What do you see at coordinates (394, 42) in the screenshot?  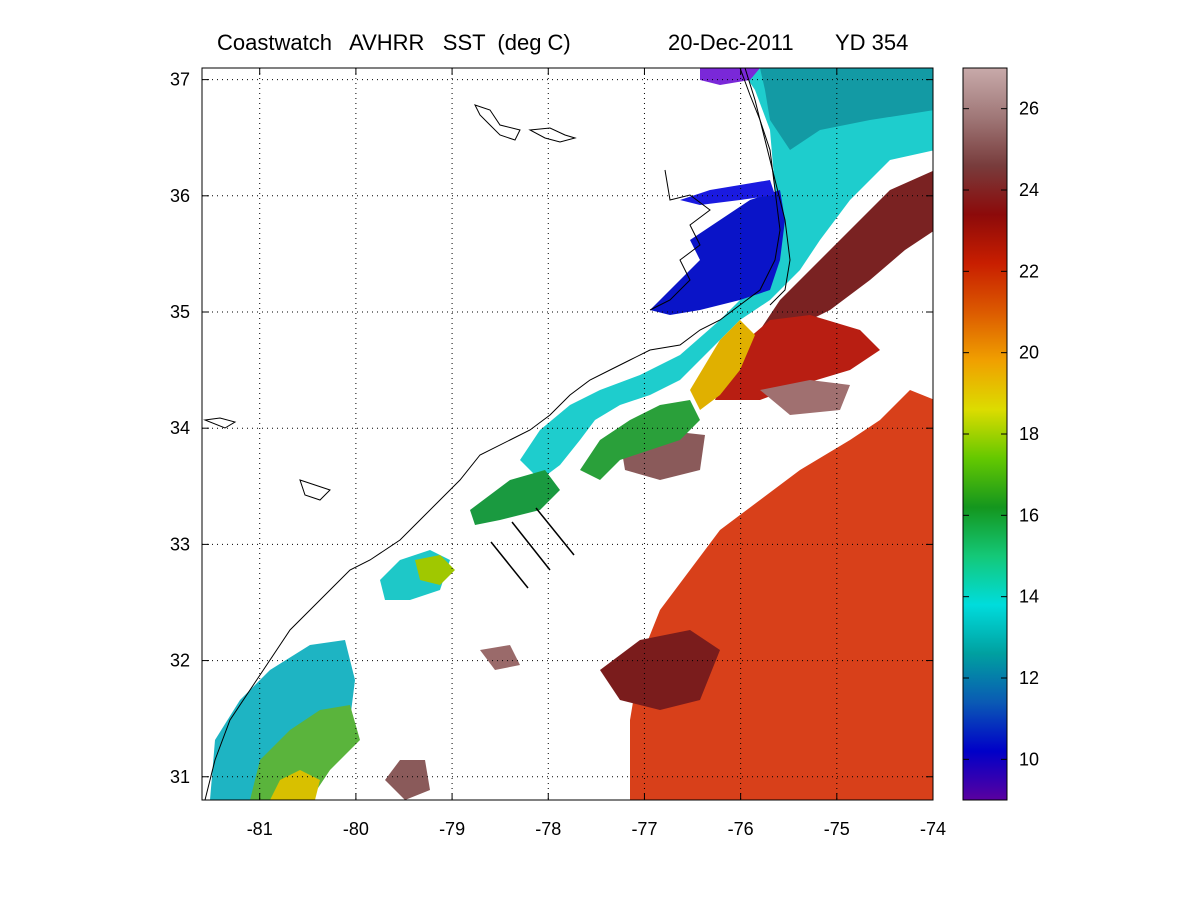 I see `map-title: Coastwatch AVHRR SST (deg C)` at bounding box center [394, 42].